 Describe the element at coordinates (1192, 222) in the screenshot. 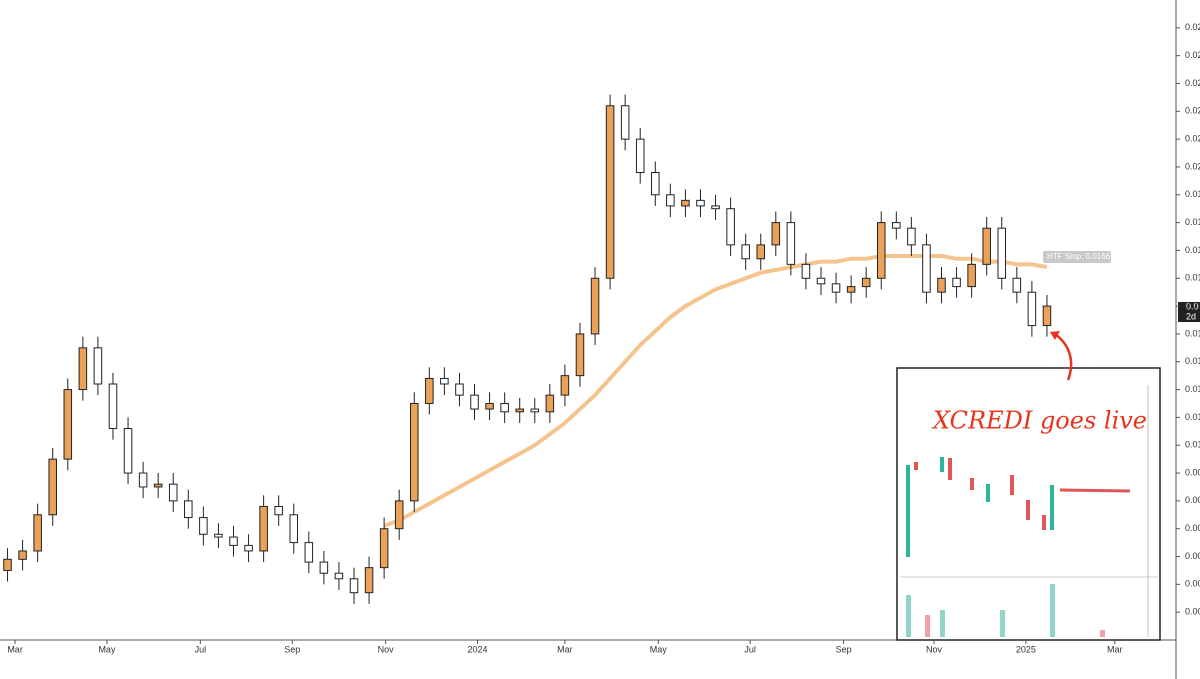

I see `y-tick-label: 0.018` at that location.